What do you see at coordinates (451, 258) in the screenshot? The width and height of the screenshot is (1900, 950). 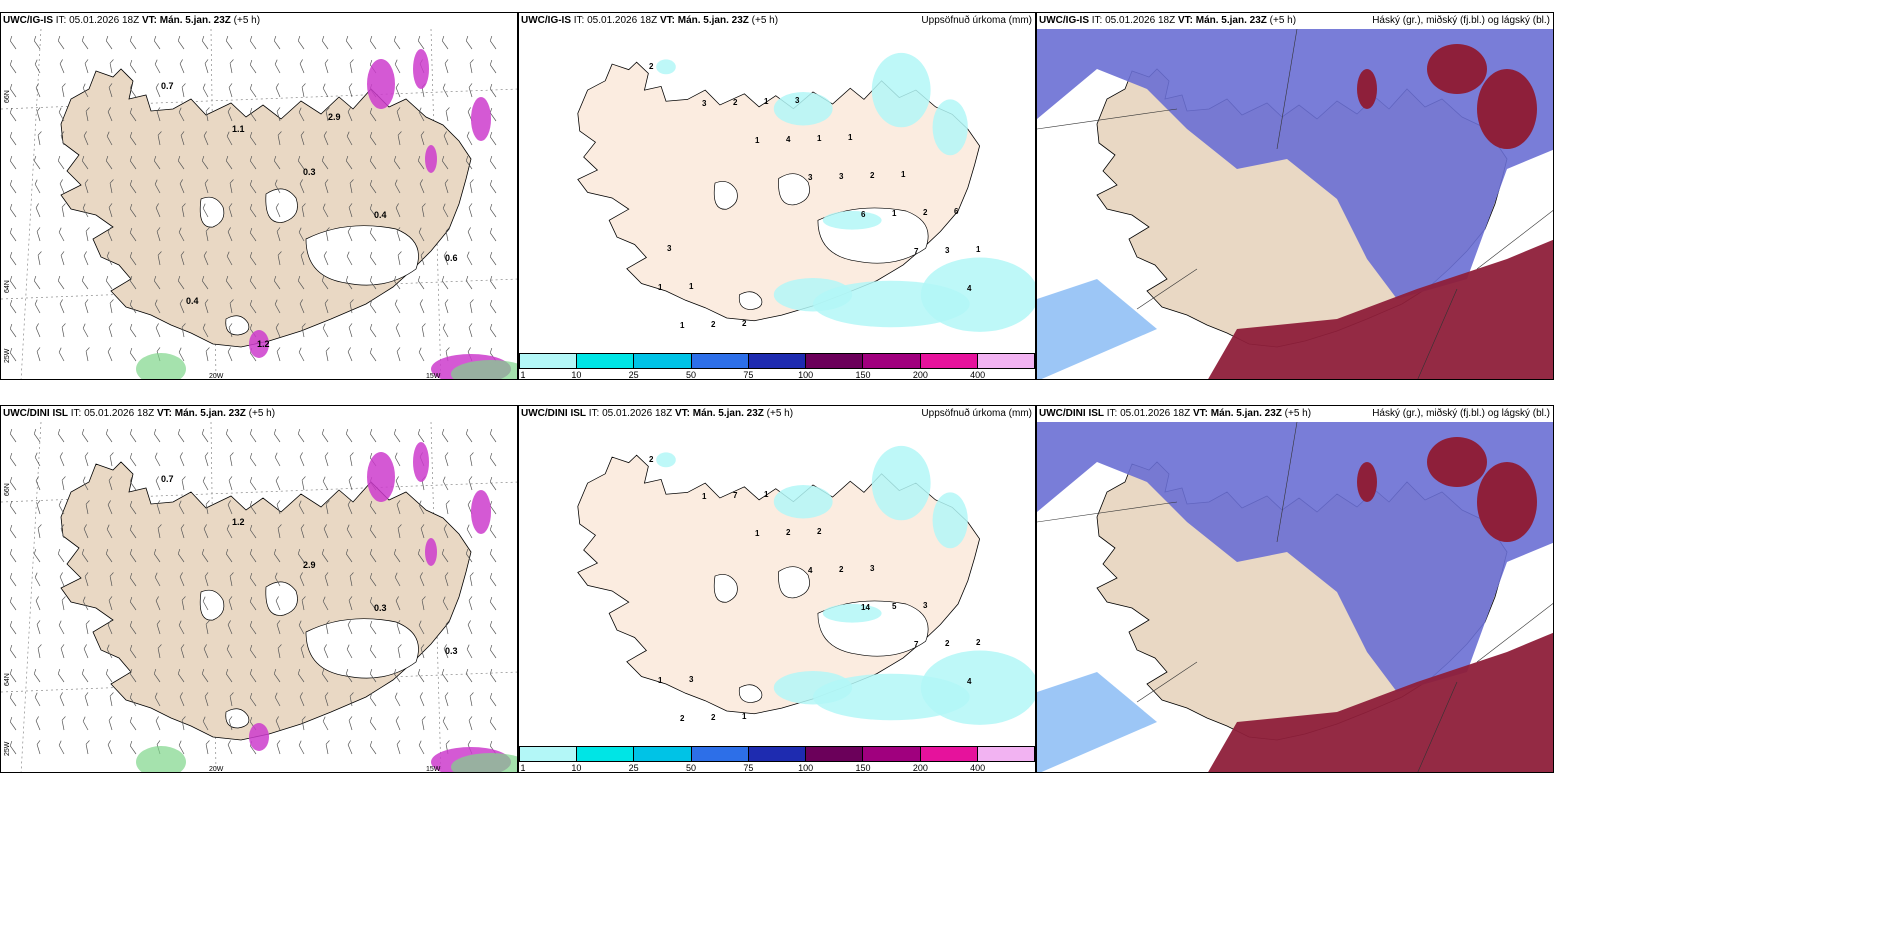 I see `wind-value-label: 0.6` at bounding box center [451, 258].